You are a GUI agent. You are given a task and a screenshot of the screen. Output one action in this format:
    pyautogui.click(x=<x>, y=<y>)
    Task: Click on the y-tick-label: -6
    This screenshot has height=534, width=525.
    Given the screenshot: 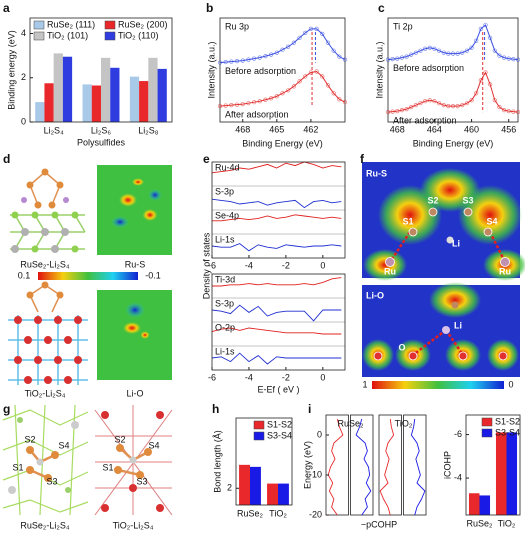 What is the action you would take?
    pyautogui.click(x=458, y=434)
    